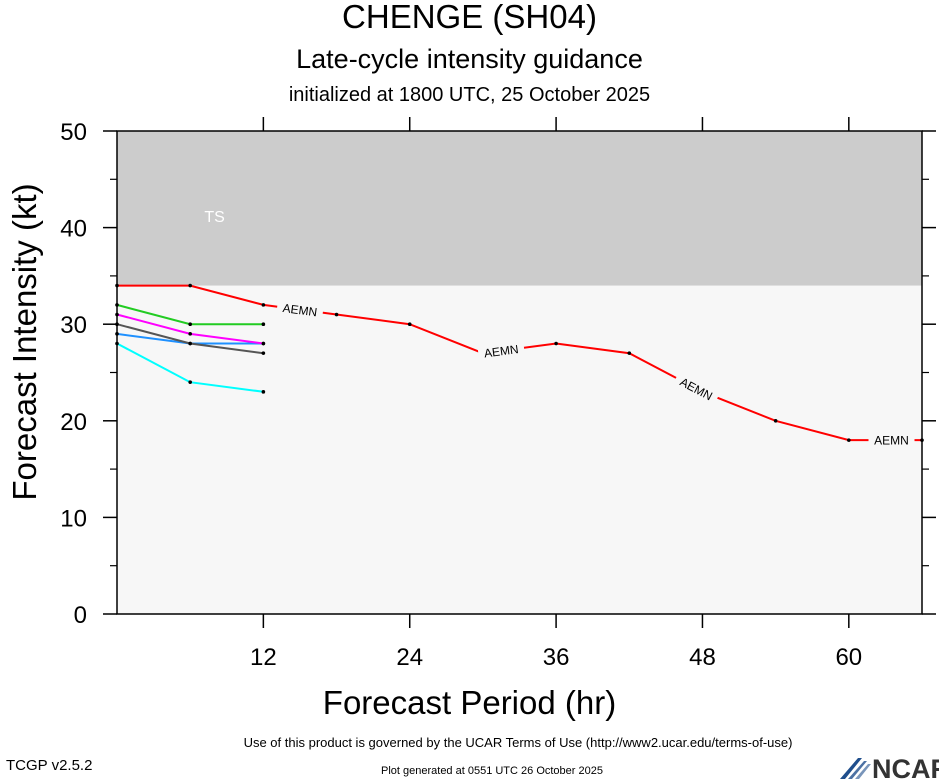 Image resolution: width=939 pixels, height=780 pixels. What do you see at coordinates (49, 765) in the screenshot?
I see `version-label: TCGP v2.5.2` at bounding box center [49, 765].